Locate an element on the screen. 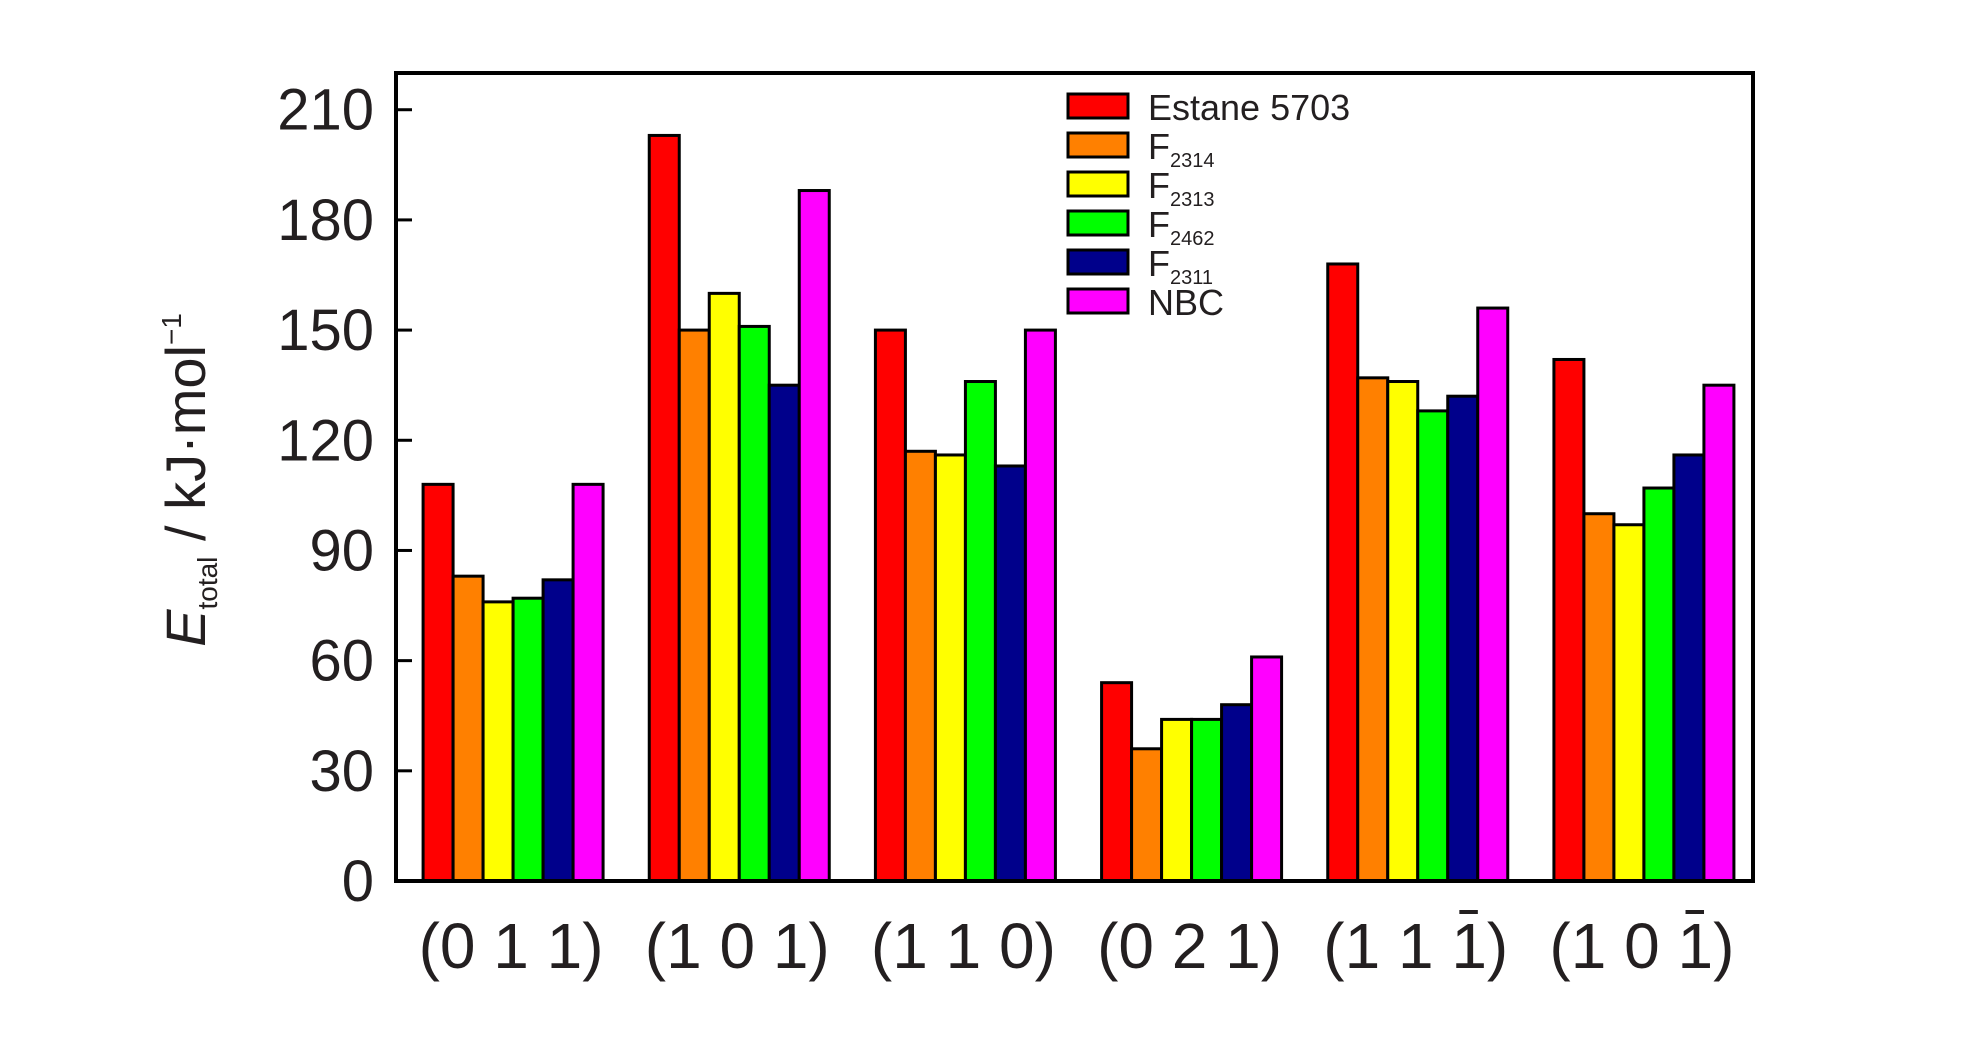  y-tick-label: 210 is located at coordinates (325, 110).